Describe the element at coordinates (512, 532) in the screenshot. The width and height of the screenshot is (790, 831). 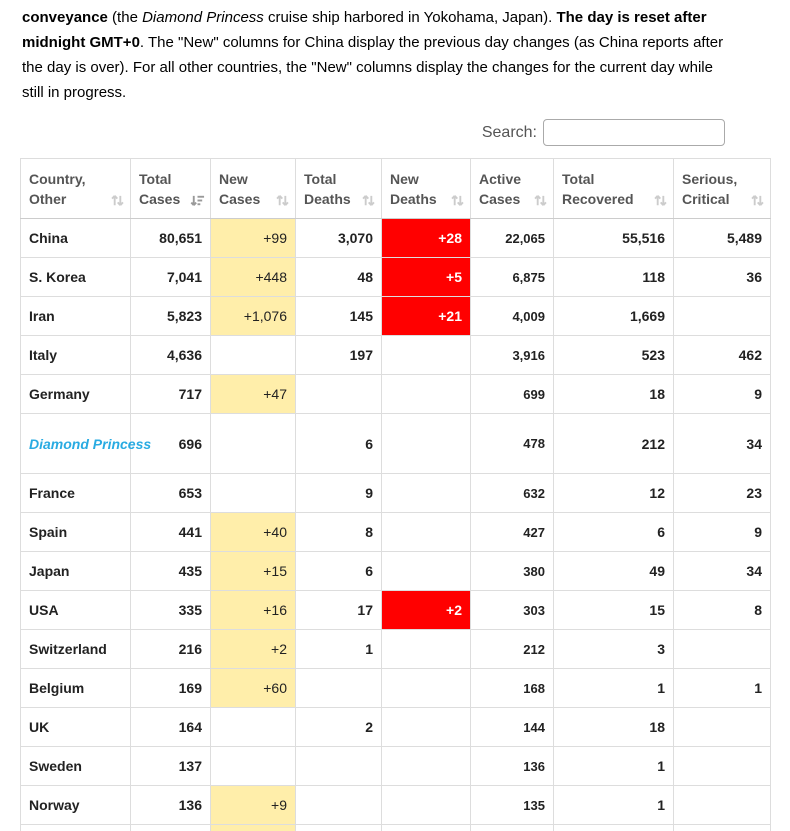
I see `cell-active_cases: 427` at that location.